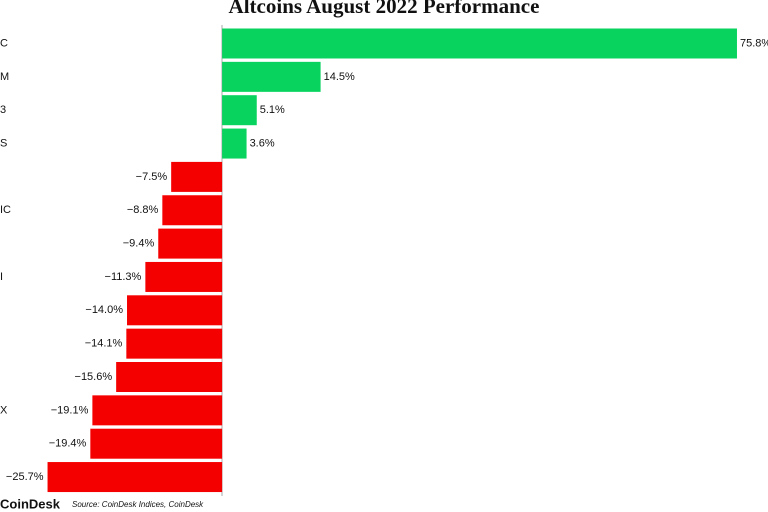 This screenshot has width=768, height=512. Describe the element at coordinates (138, 504) in the screenshot. I see `source-note: Source: CoinDesk Indices, CoinDesk` at that location.